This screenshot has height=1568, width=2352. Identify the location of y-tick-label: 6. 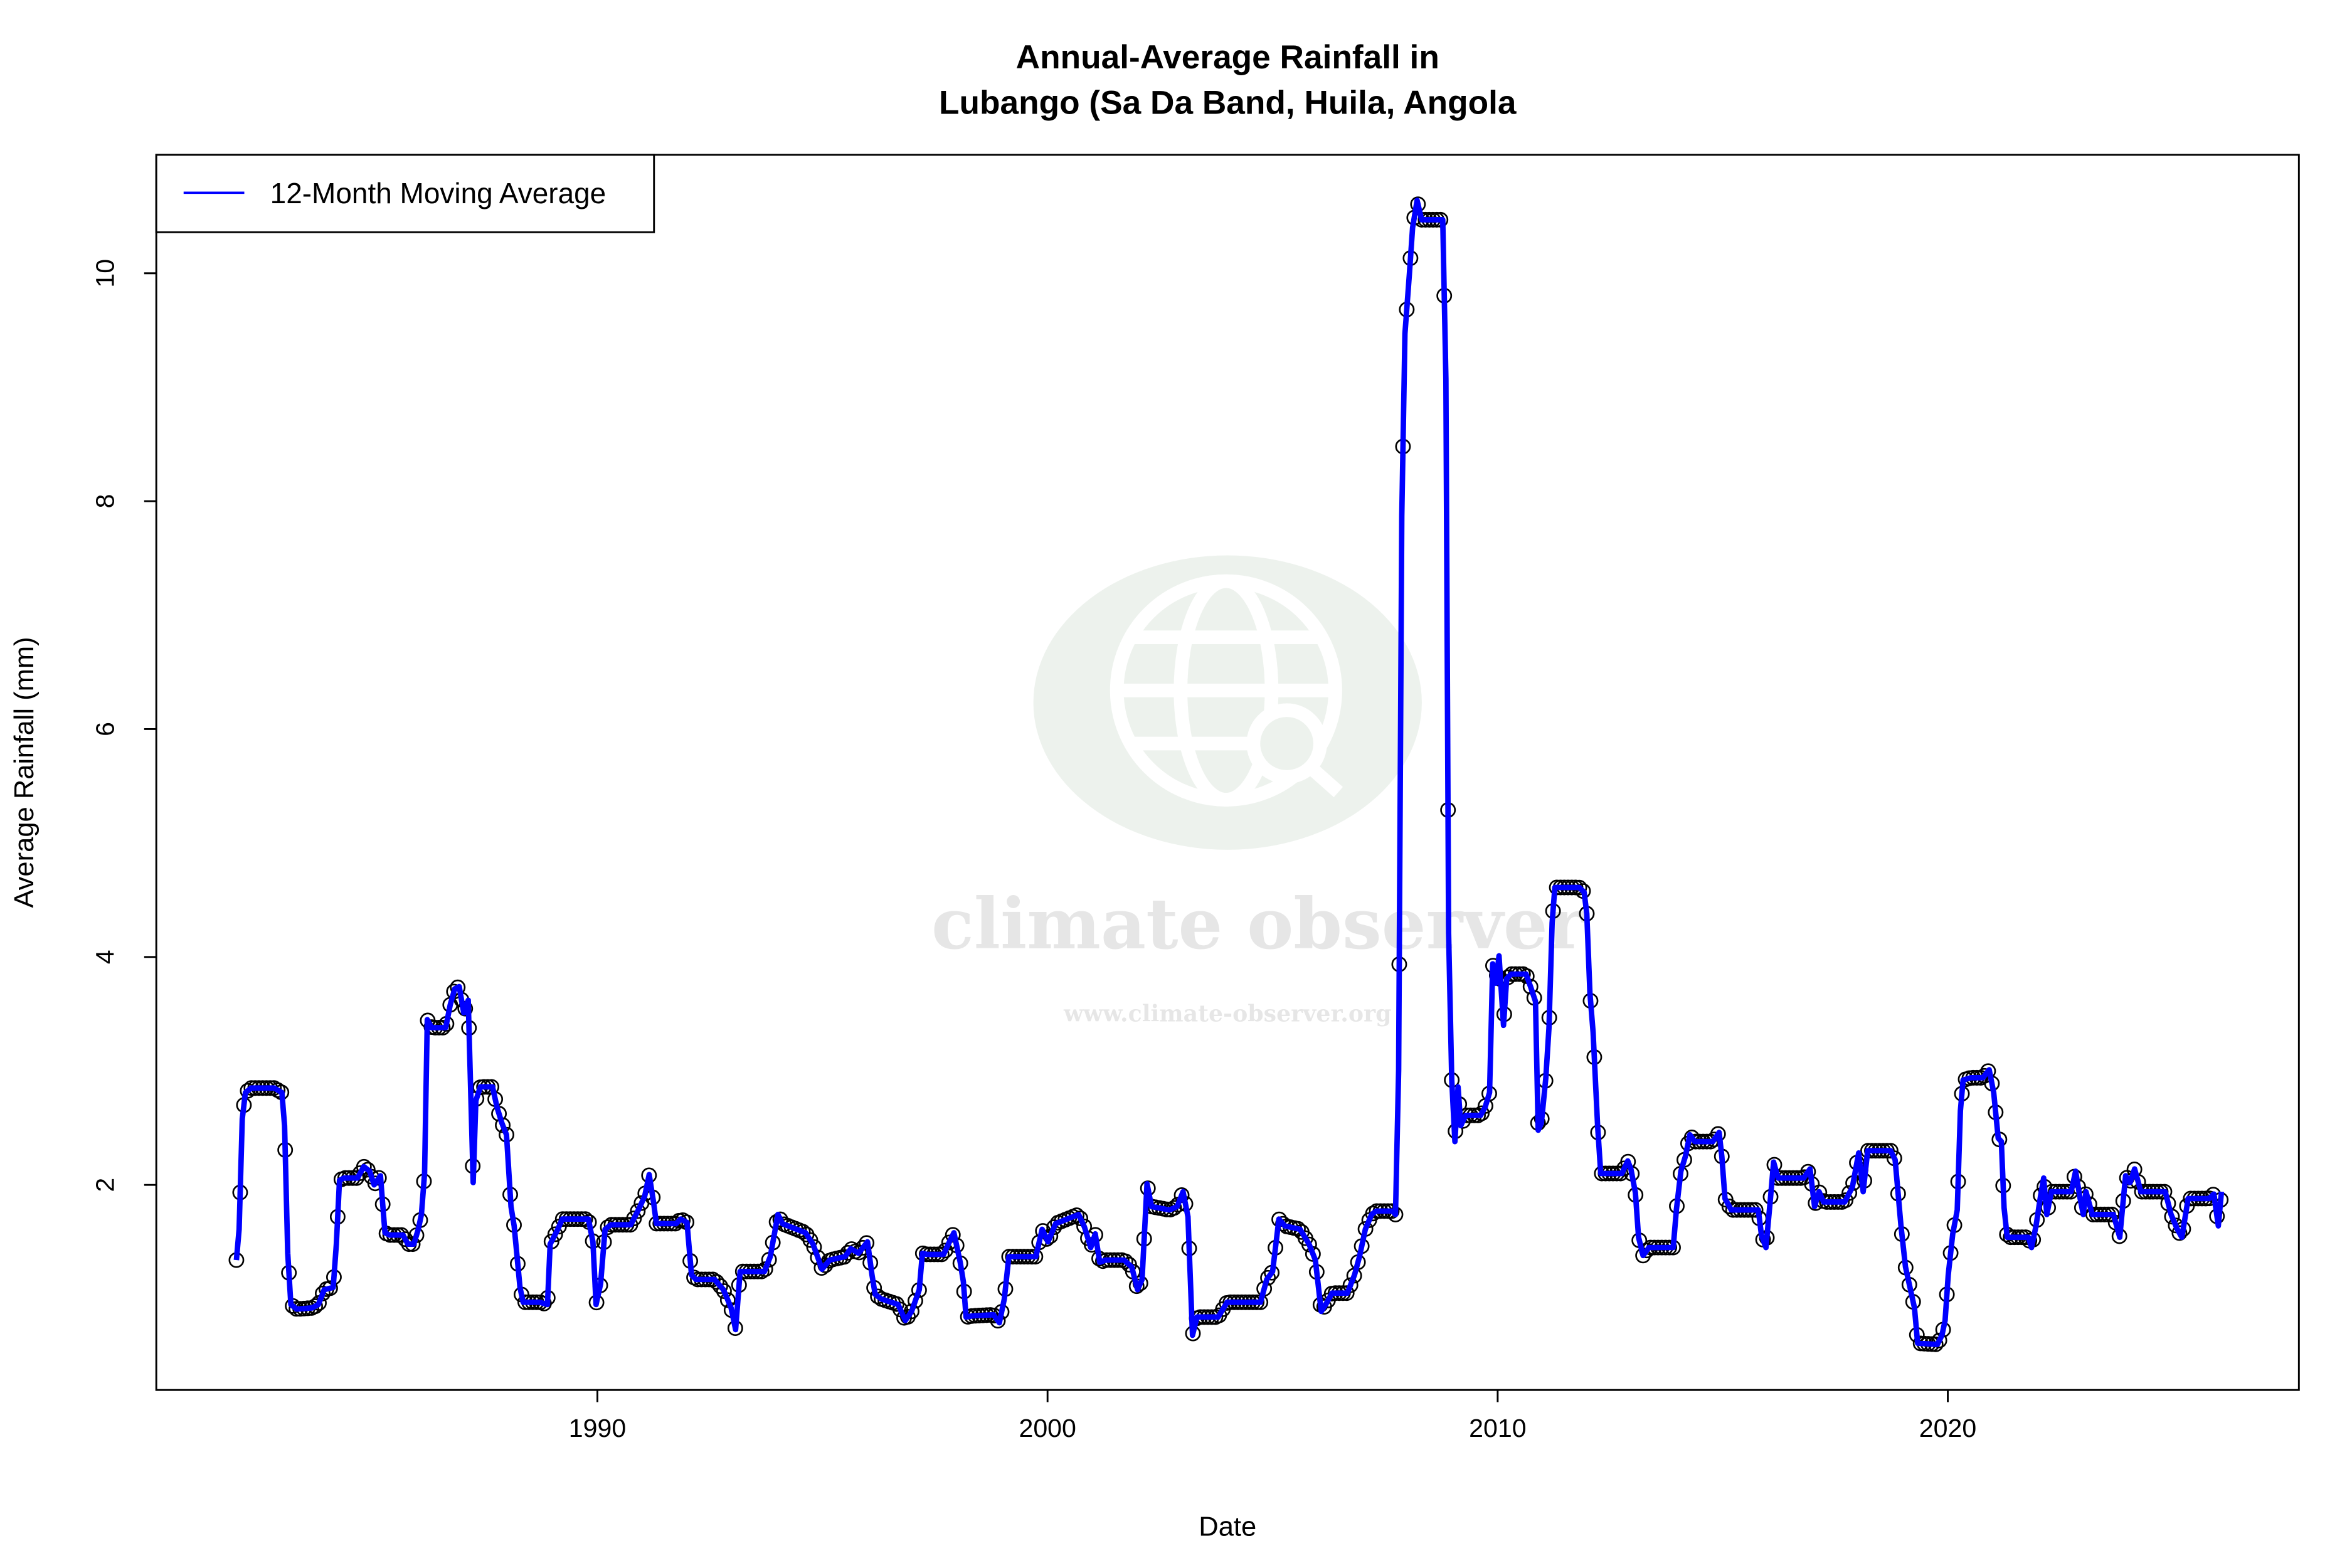
(105, 729).